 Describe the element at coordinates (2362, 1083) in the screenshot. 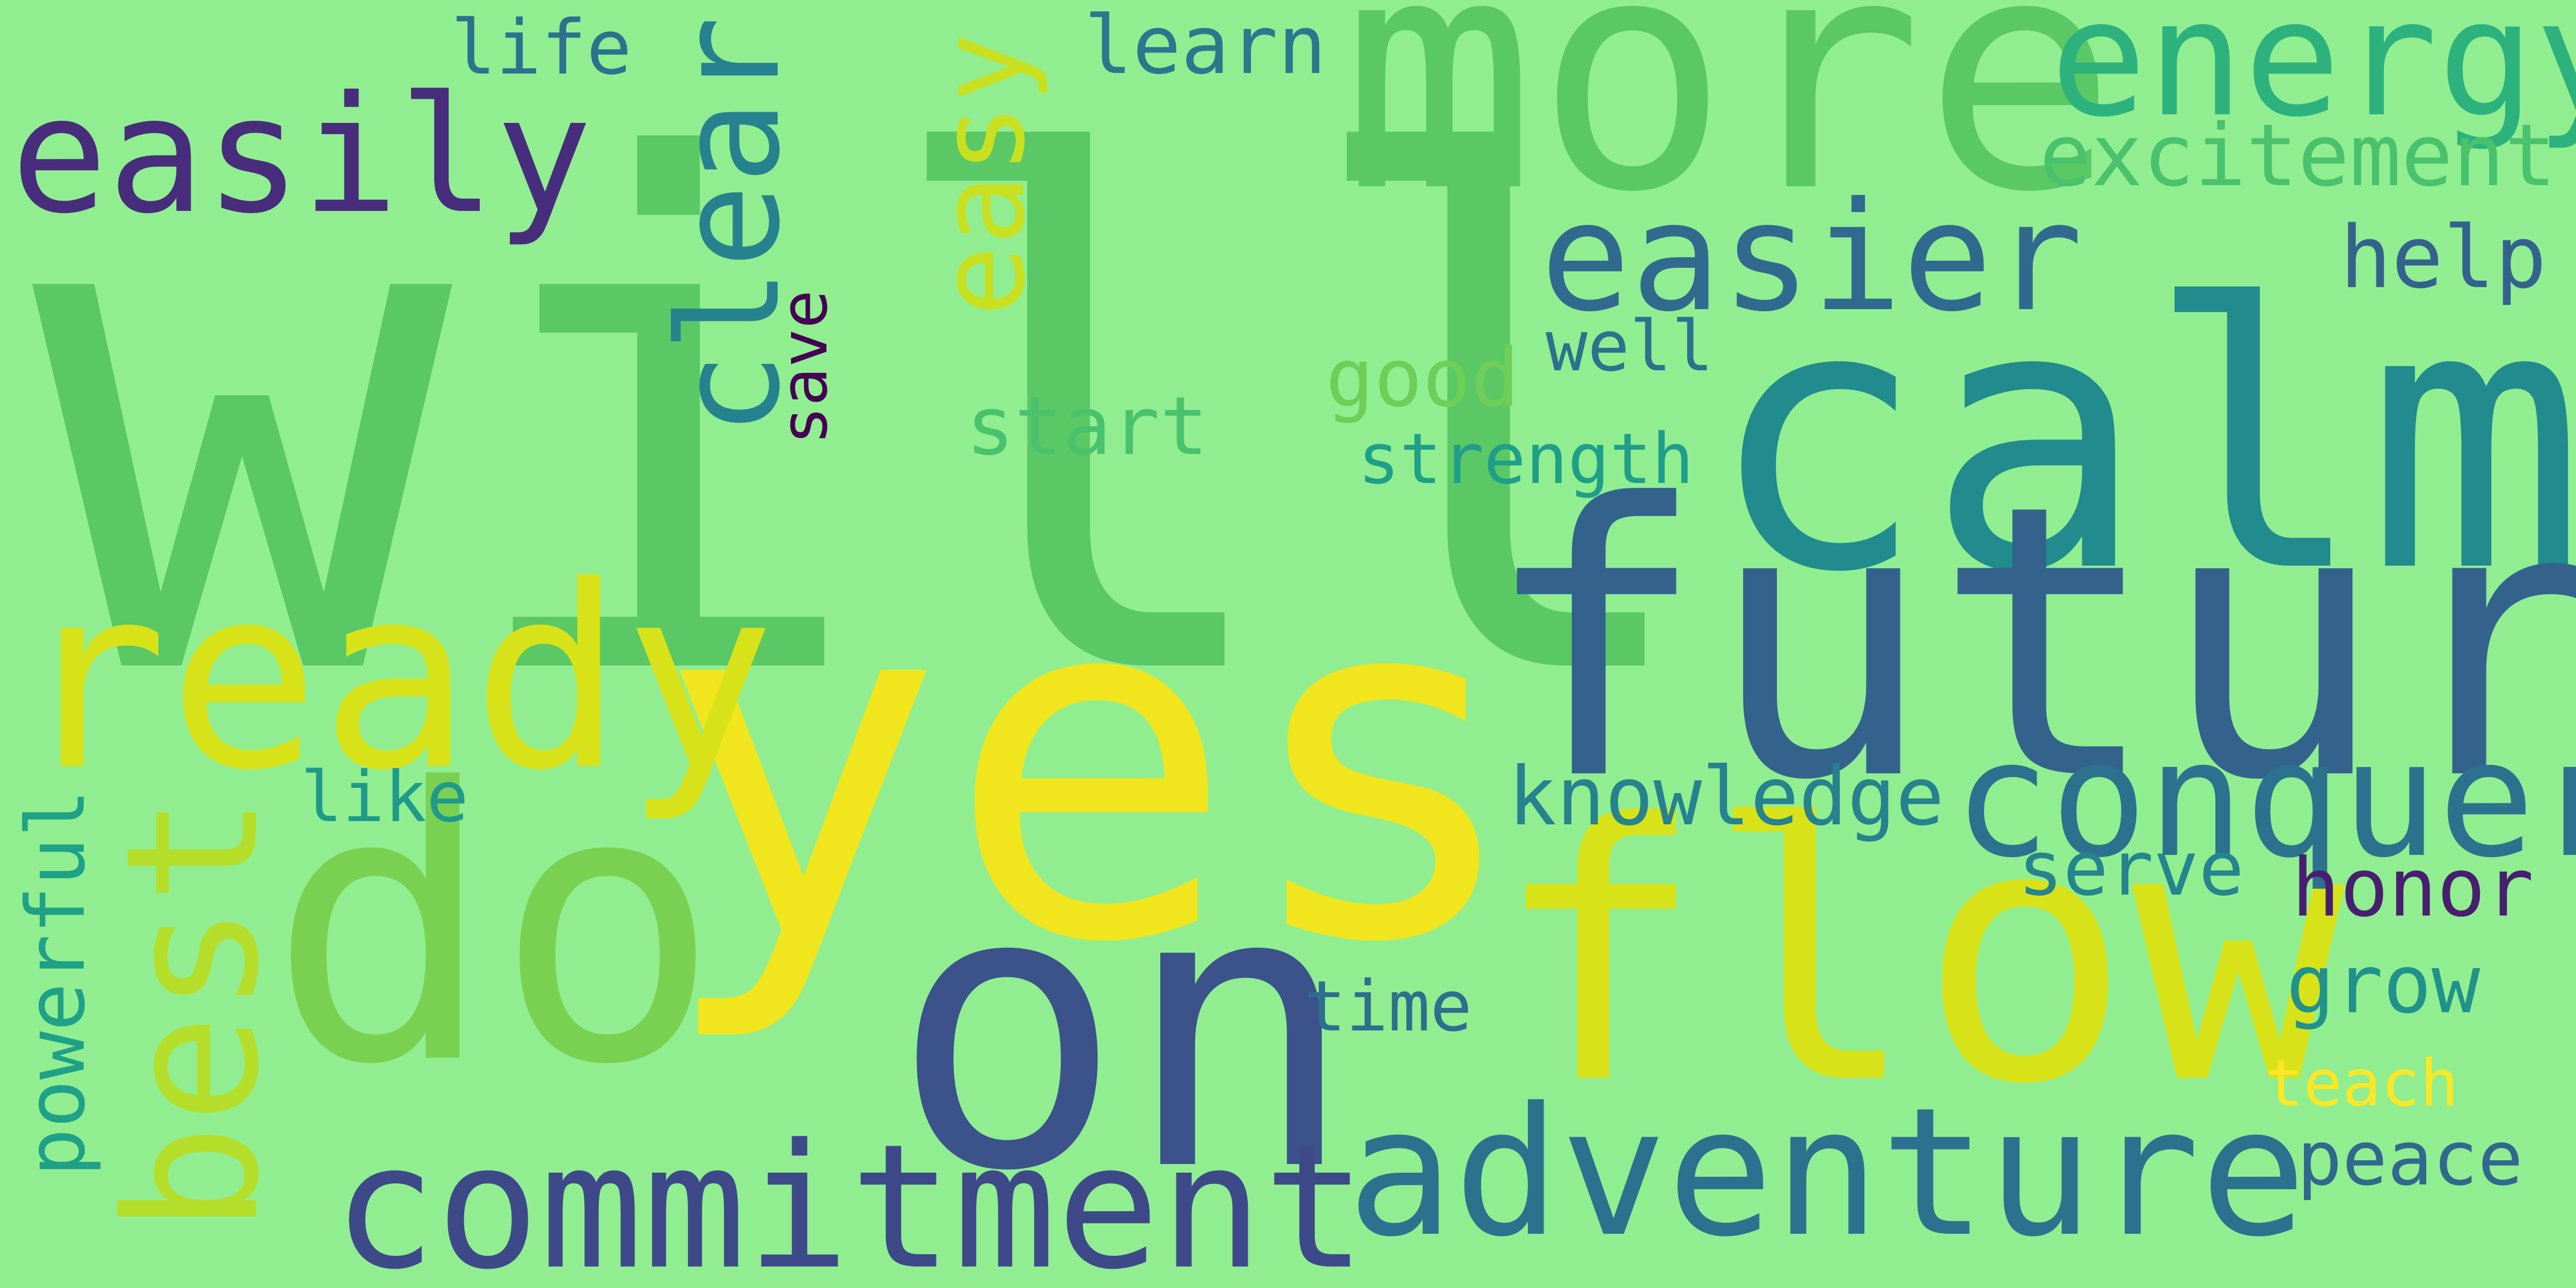

I see `word-teach: teach` at that location.